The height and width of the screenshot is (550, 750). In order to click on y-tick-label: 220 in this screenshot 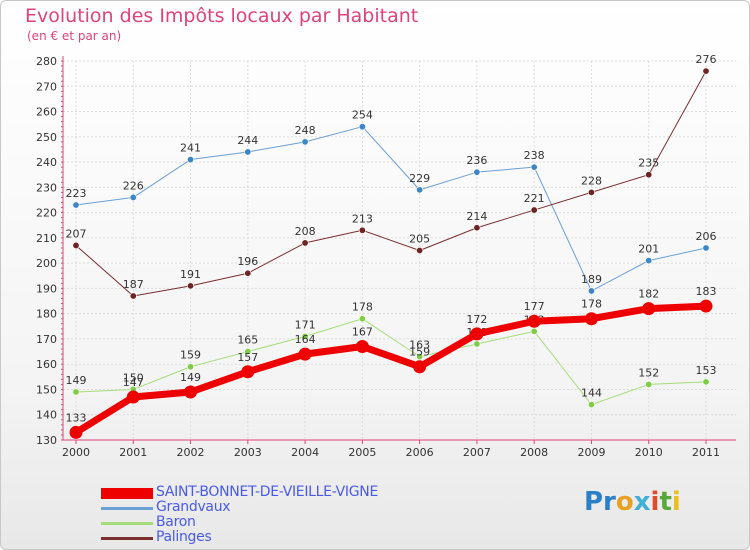, I will do `click(46, 213)`.